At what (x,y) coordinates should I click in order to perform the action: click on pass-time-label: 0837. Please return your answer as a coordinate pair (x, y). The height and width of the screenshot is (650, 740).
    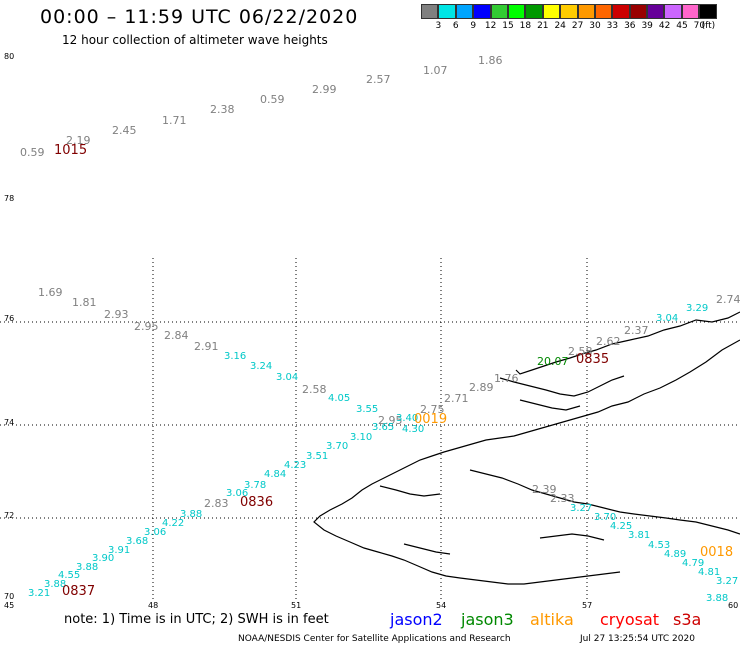
    Looking at the image, I should click on (79, 591).